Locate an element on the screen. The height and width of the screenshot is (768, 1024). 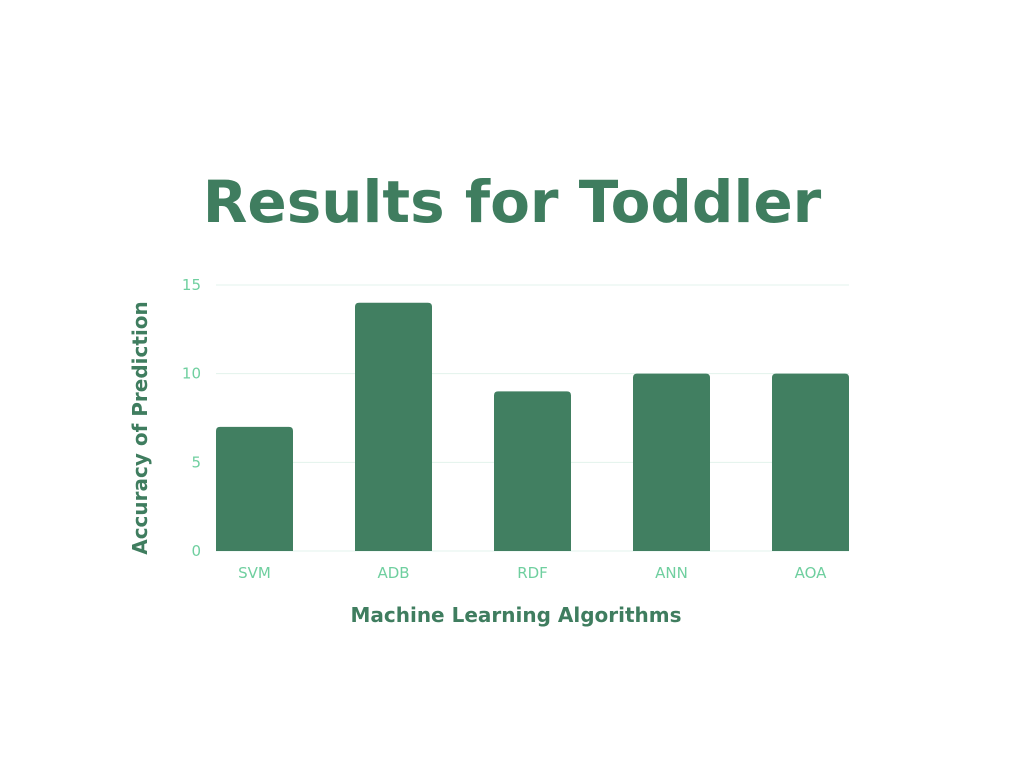
x-tick-label-adb: ADB is located at coordinates (393, 573).